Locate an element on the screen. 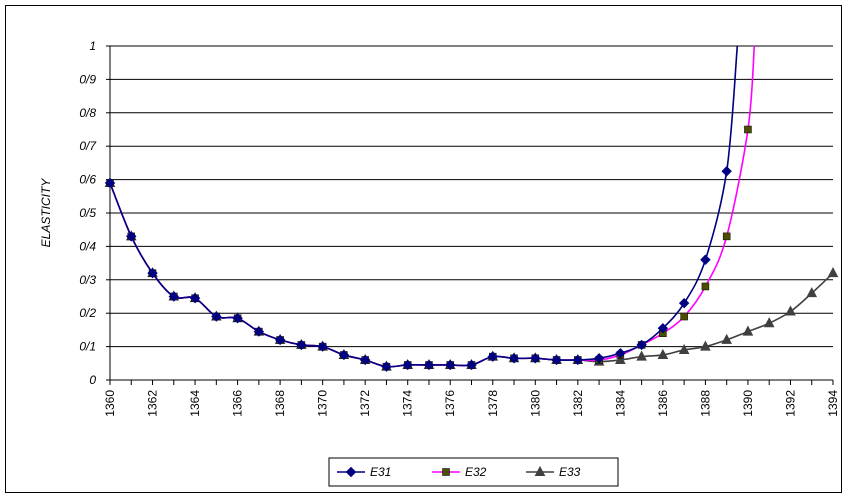 Image resolution: width=846 pixels, height=496 pixels. x-tick-label: 1374 is located at coordinates (408, 403).